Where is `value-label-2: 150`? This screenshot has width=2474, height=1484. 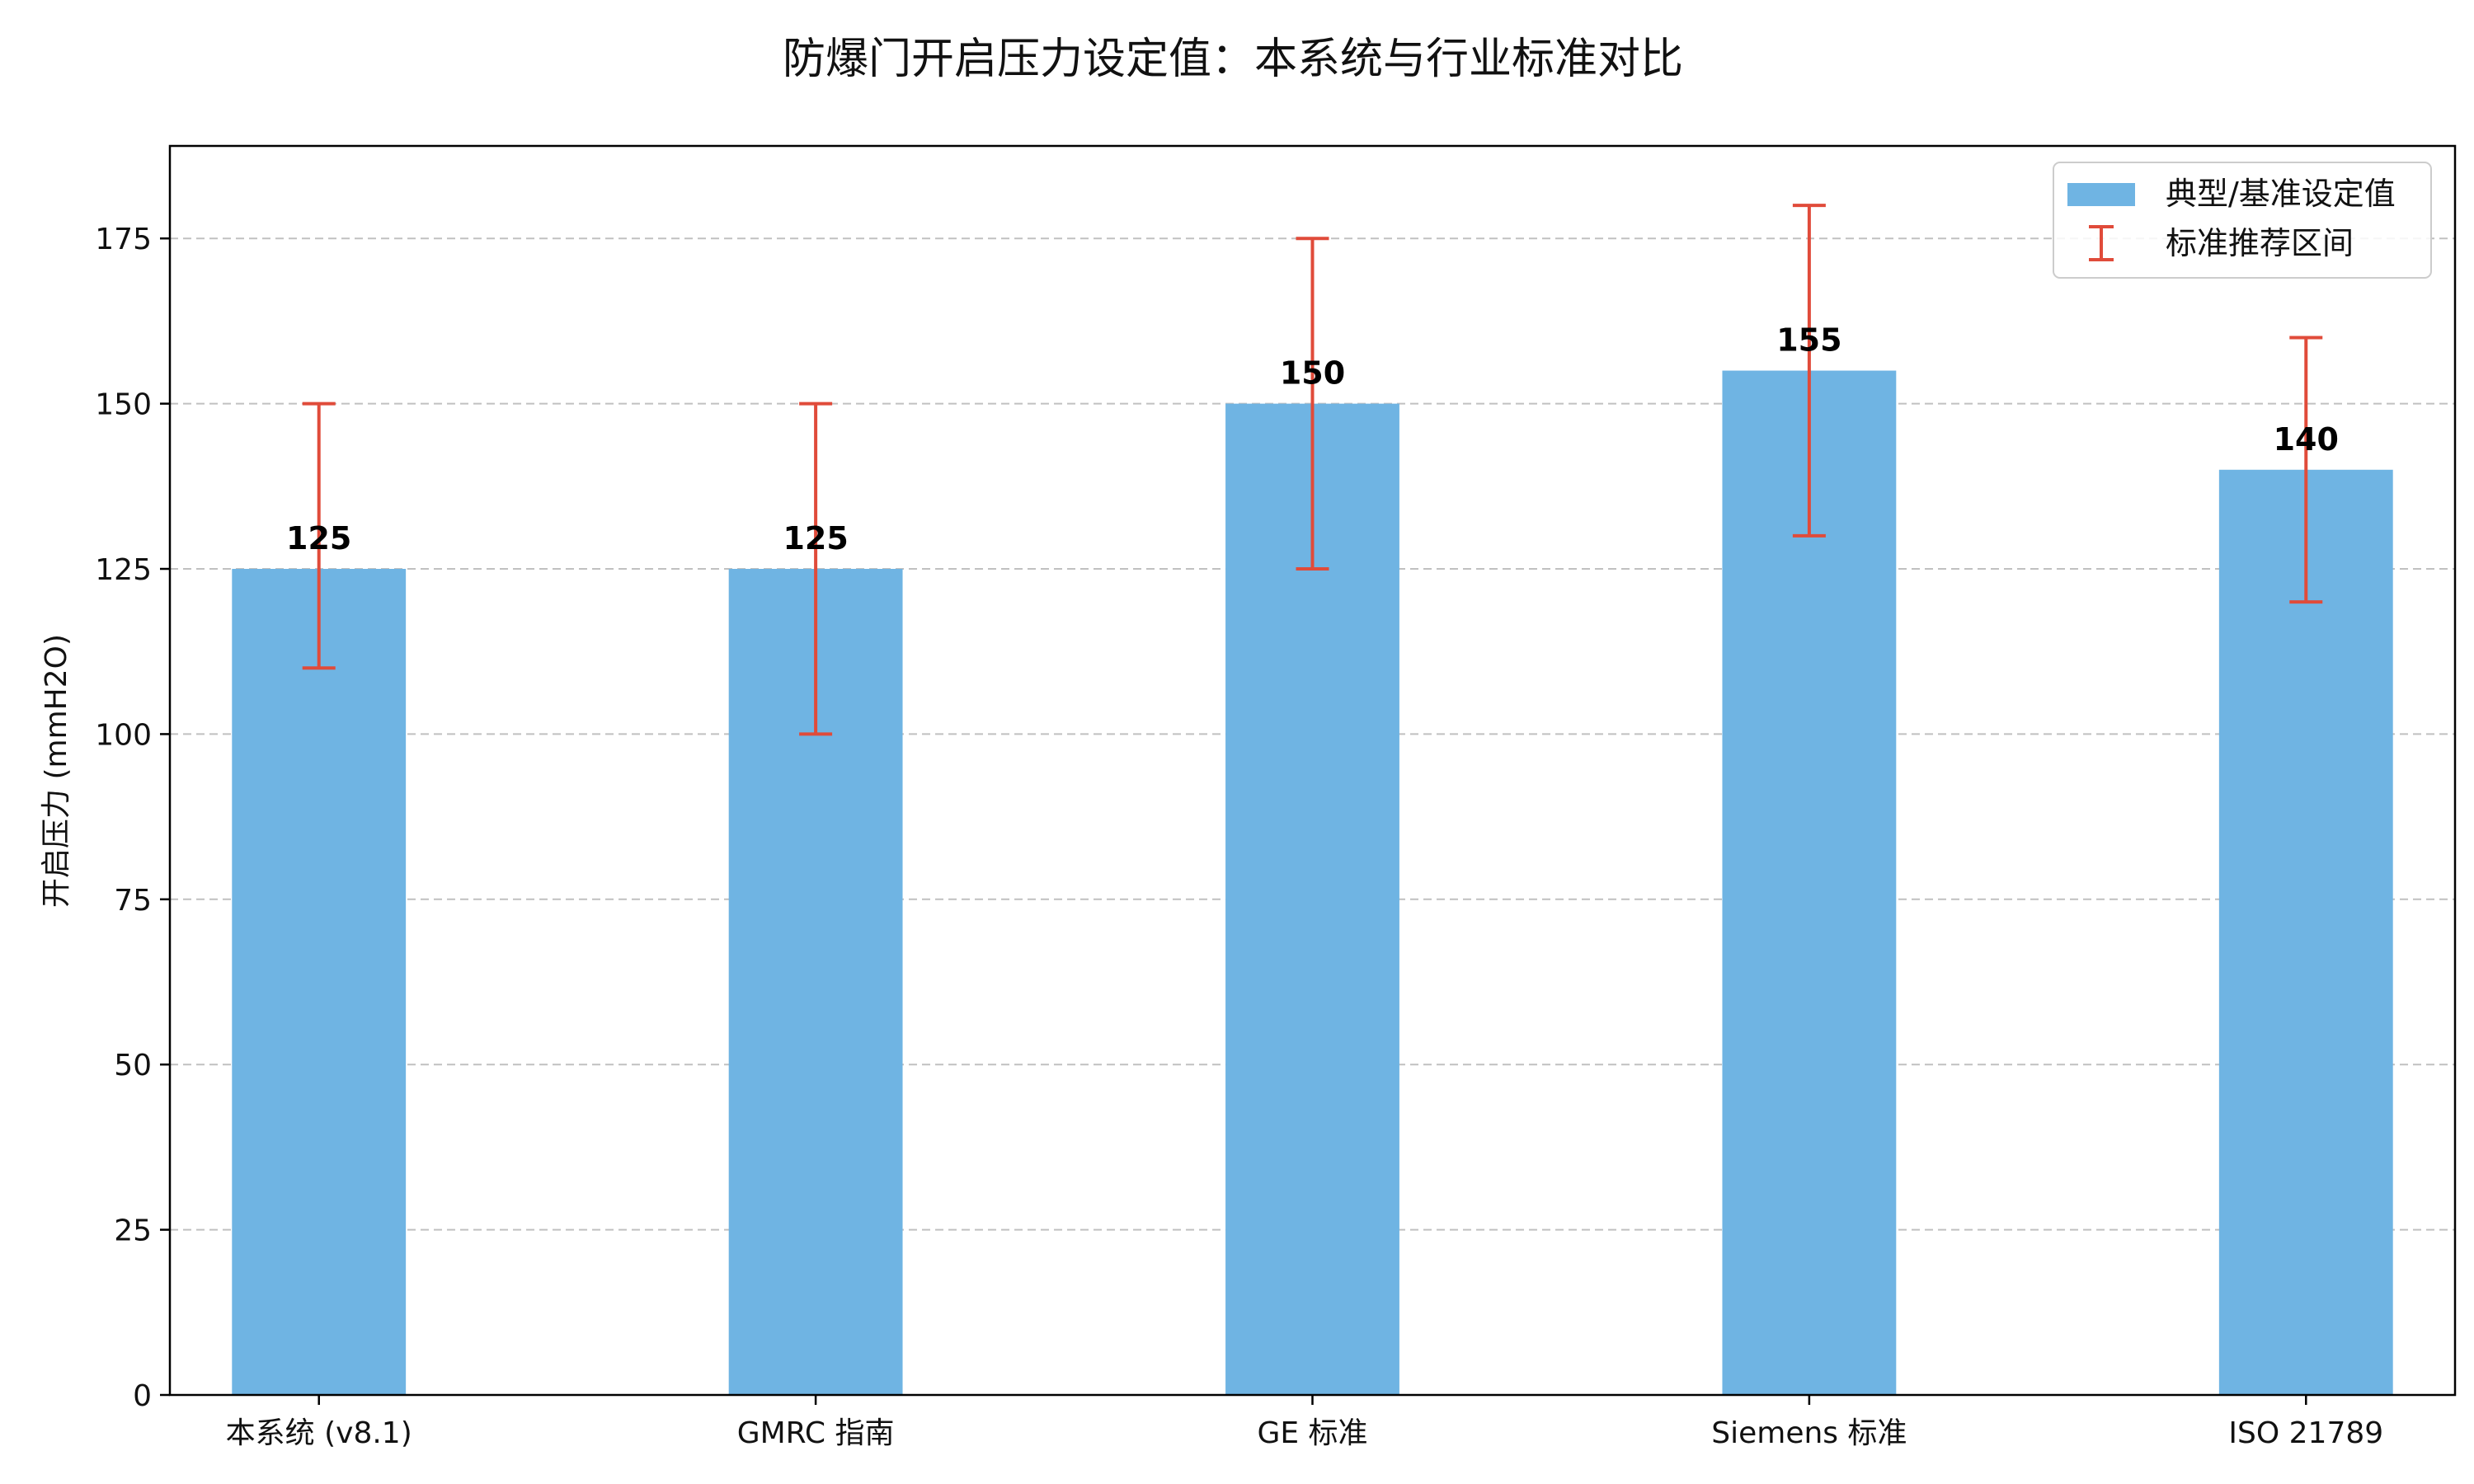
value-label-2: 150 is located at coordinates (1312, 373).